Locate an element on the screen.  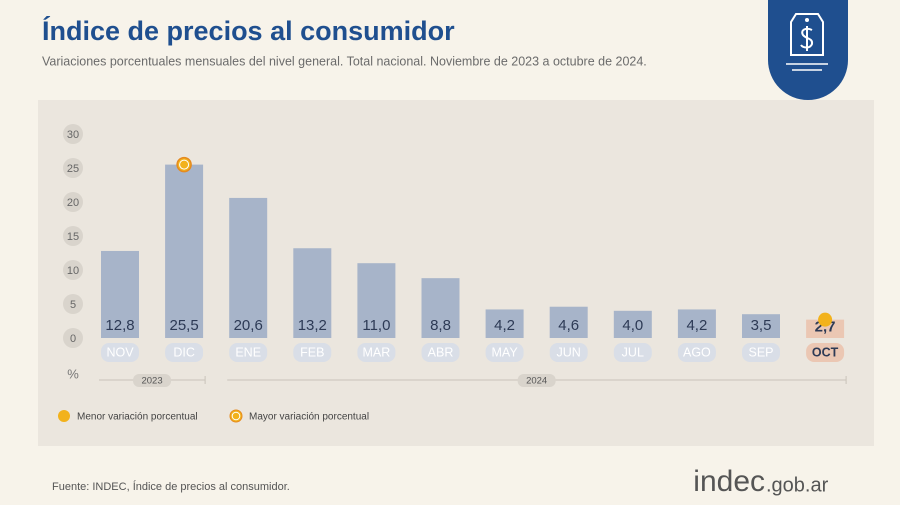
value-label: 20,6 is located at coordinates (248, 325).